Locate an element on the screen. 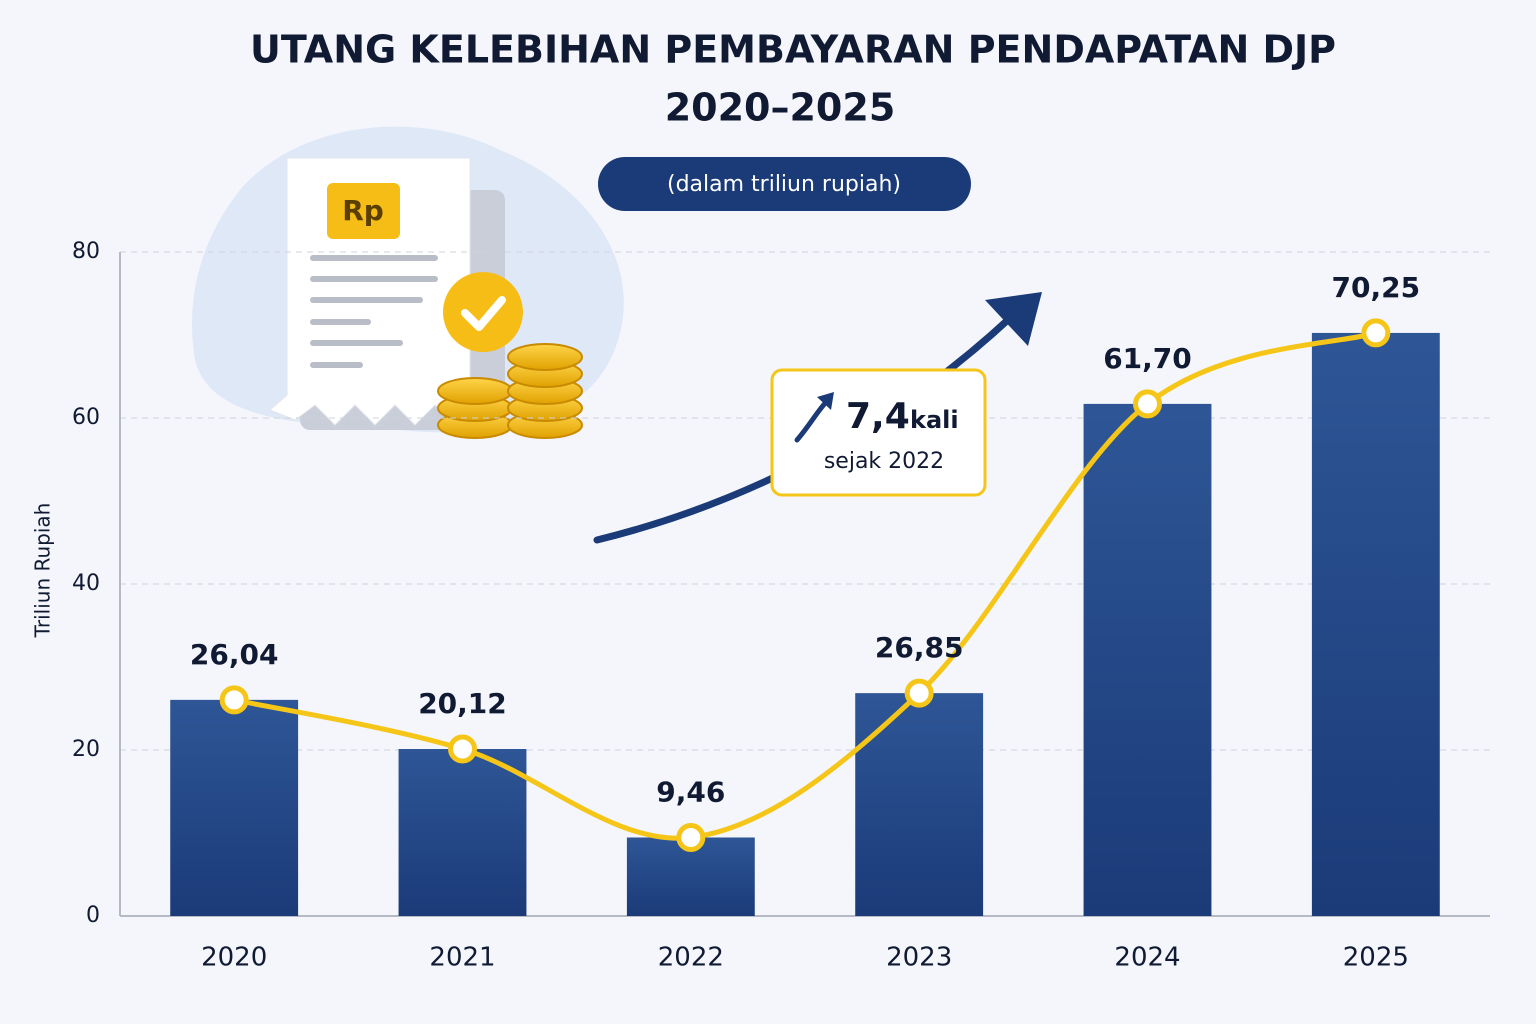 The image size is (1536, 1024). chart-title: 2020–2025 is located at coordinates (780, 108).